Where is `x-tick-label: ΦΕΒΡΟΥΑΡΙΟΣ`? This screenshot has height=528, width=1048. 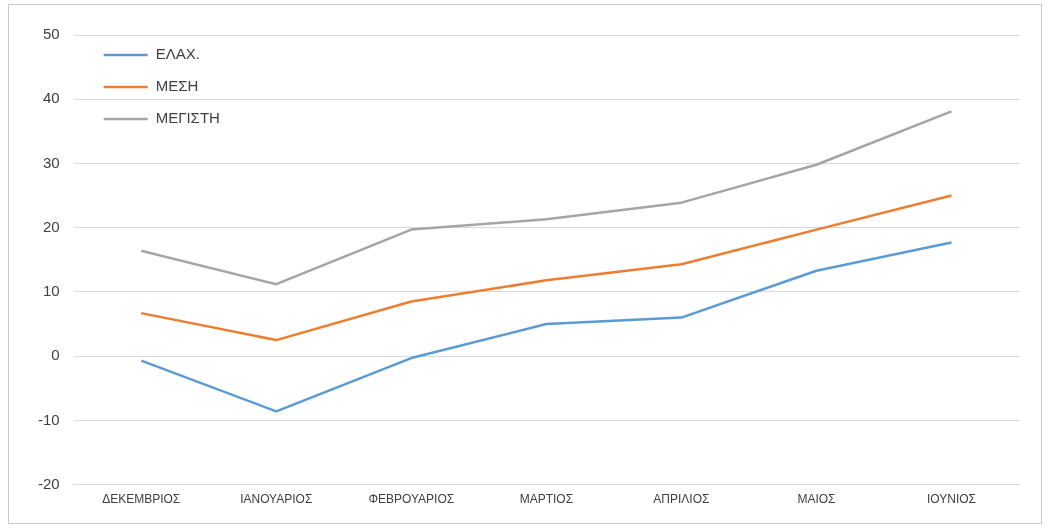
x-tick-label: ΦΕΒΡΟΥΑΡΙΟΣ is located at coordinates (411, 499).